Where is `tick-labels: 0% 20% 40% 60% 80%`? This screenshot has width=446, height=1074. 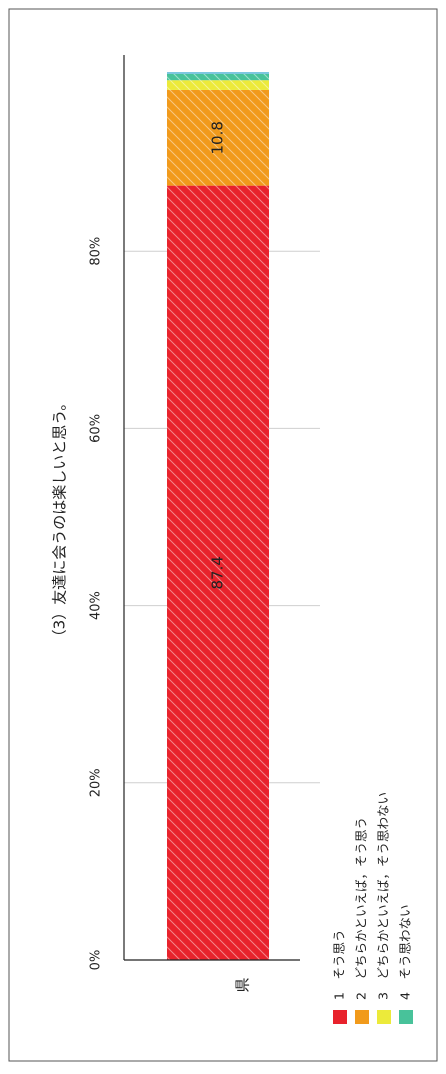
tick-labels: 0% 20% 40% 60% 80% is located at coordinates (96, 604).